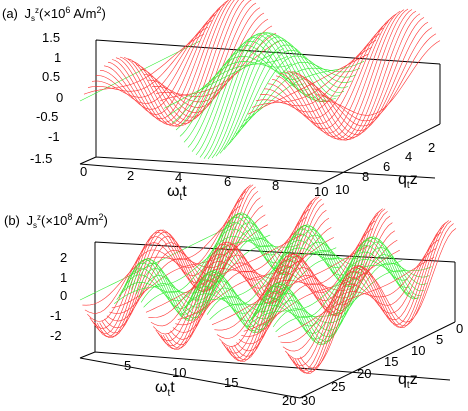  What do you see at coordinates (56, 221) in the screenshot?
I see `panel-b-title: (b) Jsz(×108 A/m2)` at bounding box center [56, 221].